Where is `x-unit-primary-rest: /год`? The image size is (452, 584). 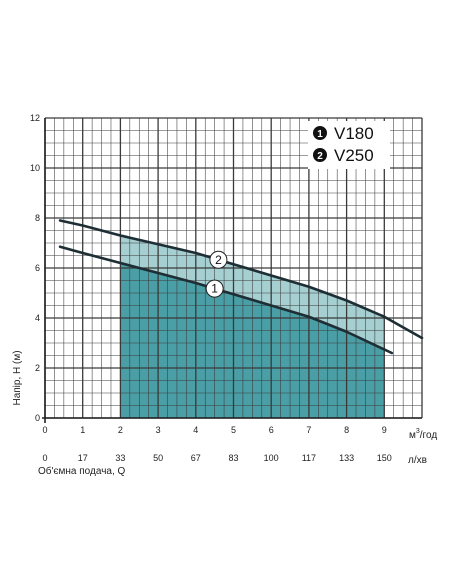
x-unit-primary-rest: /год is located at coordinates (429, 435).